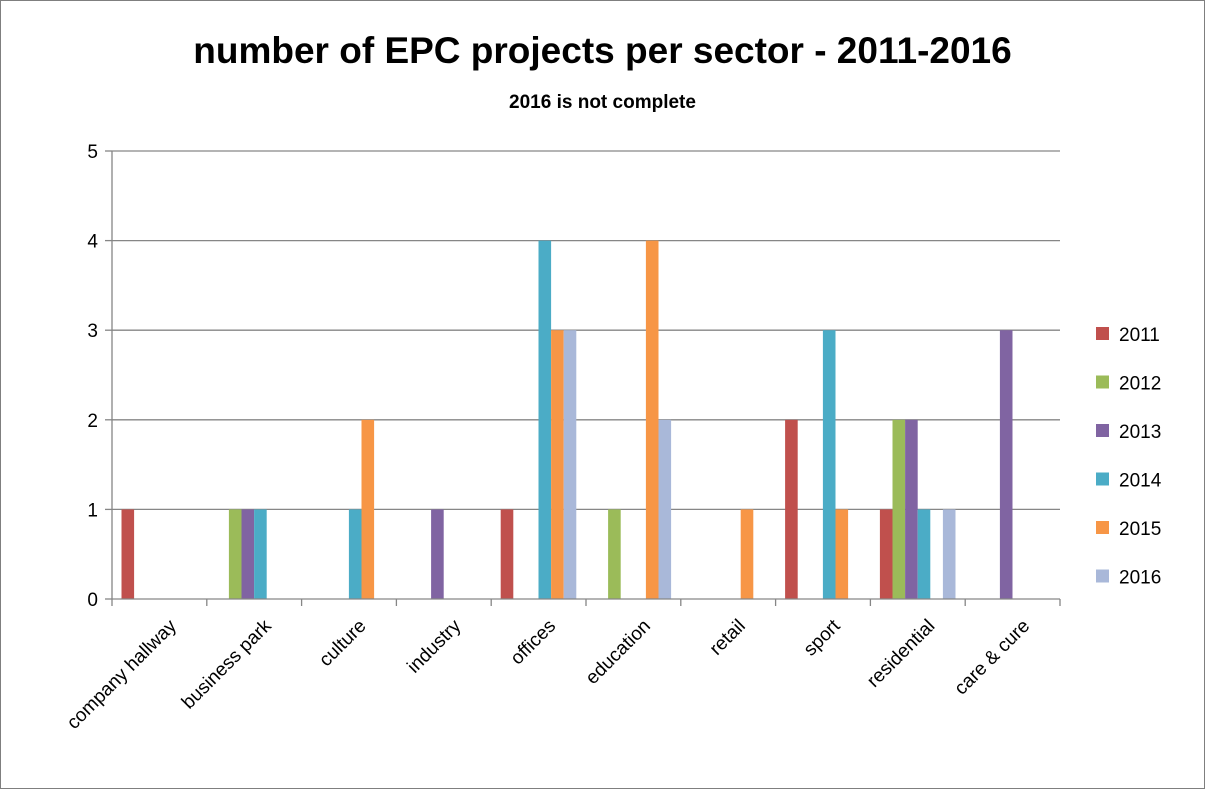  I want to click on legend-item-2011: 2011, so click(1128, 335).